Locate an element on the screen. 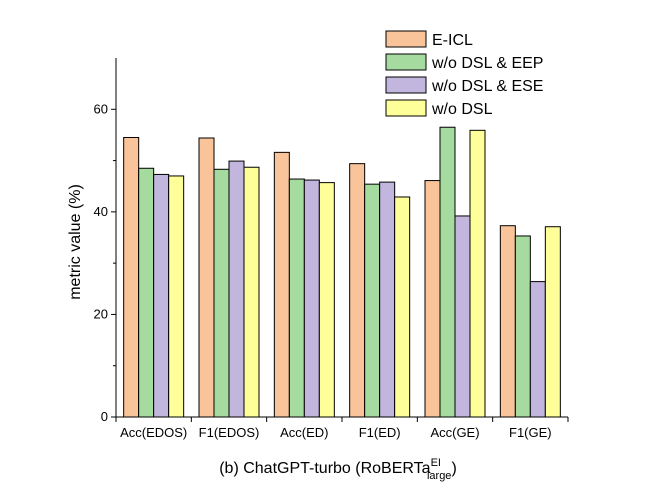 The height and width of the screenshot is (501, 654). x-tick-label: Acc(ED) is located at coordinates (304, 432).